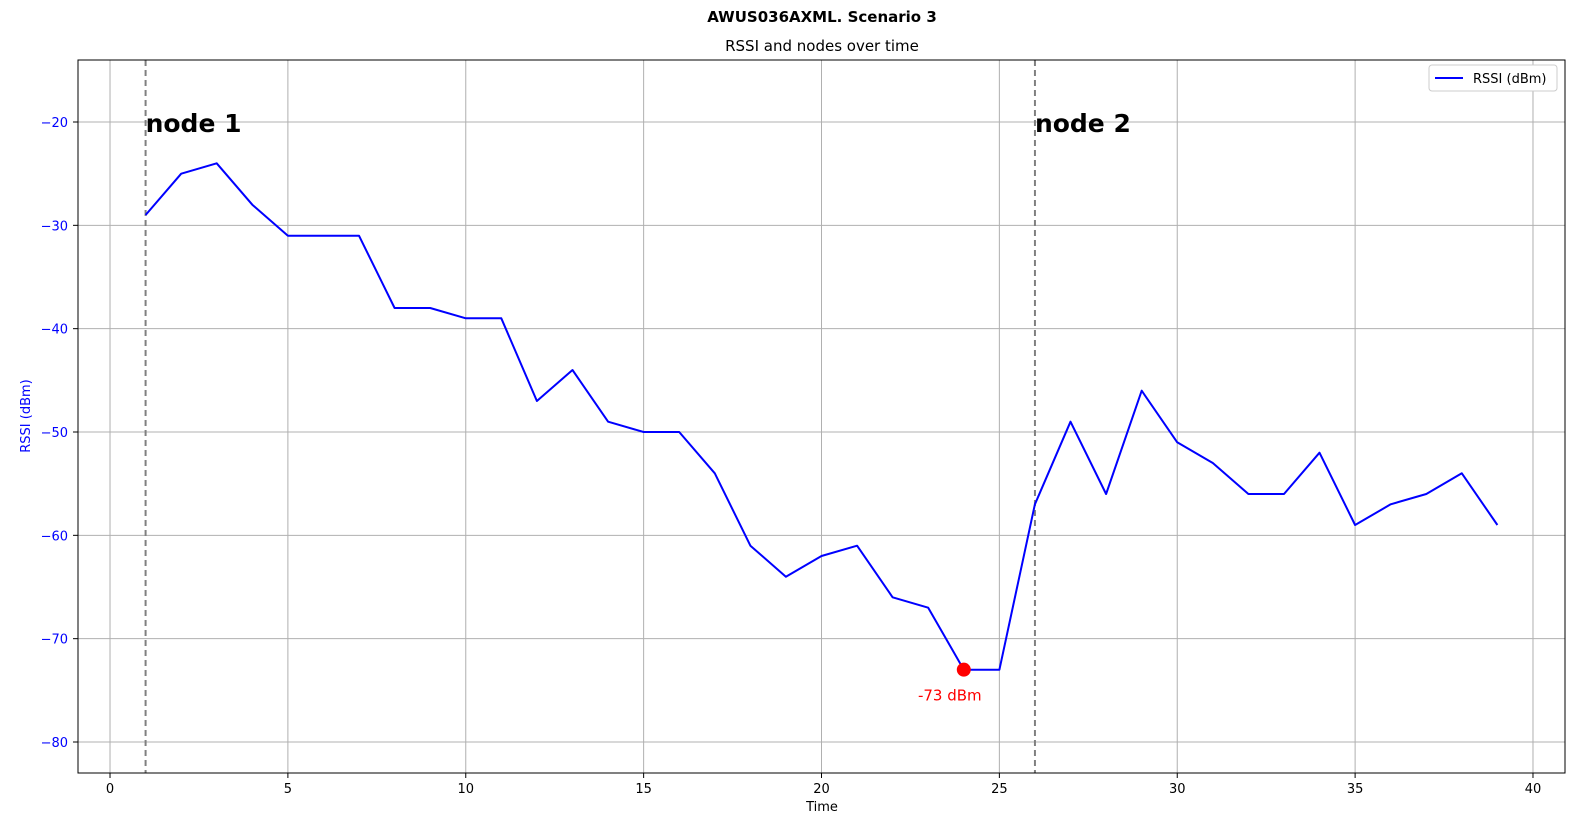  I want to click on y-axis-label: RSSI (dBm), so click(26, 415).